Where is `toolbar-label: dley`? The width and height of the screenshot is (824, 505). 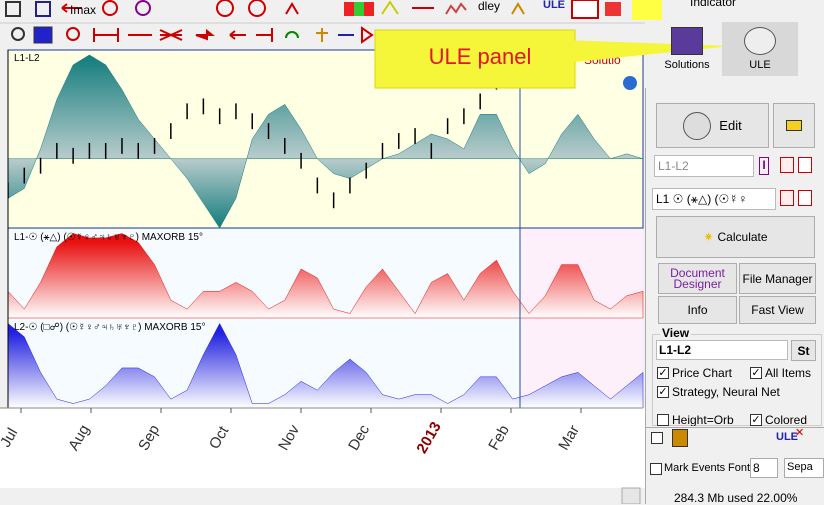 toolbar-label: dley is located at coordinates (489, 6).